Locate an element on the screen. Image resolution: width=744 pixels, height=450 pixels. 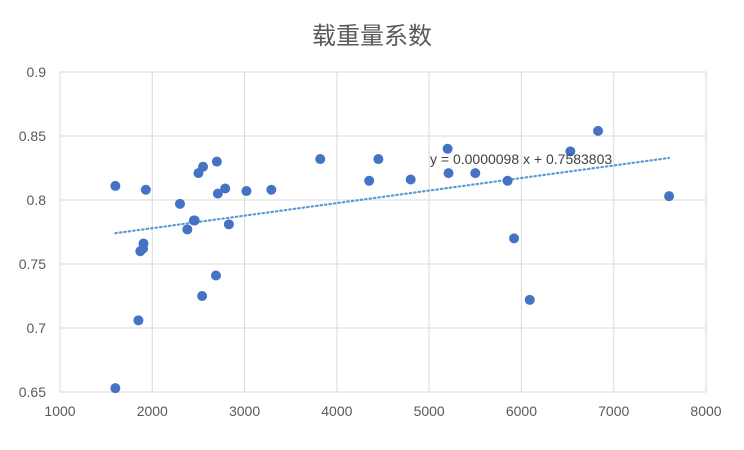
x-tick-label: 5000 is located at coordinates (429, 411).